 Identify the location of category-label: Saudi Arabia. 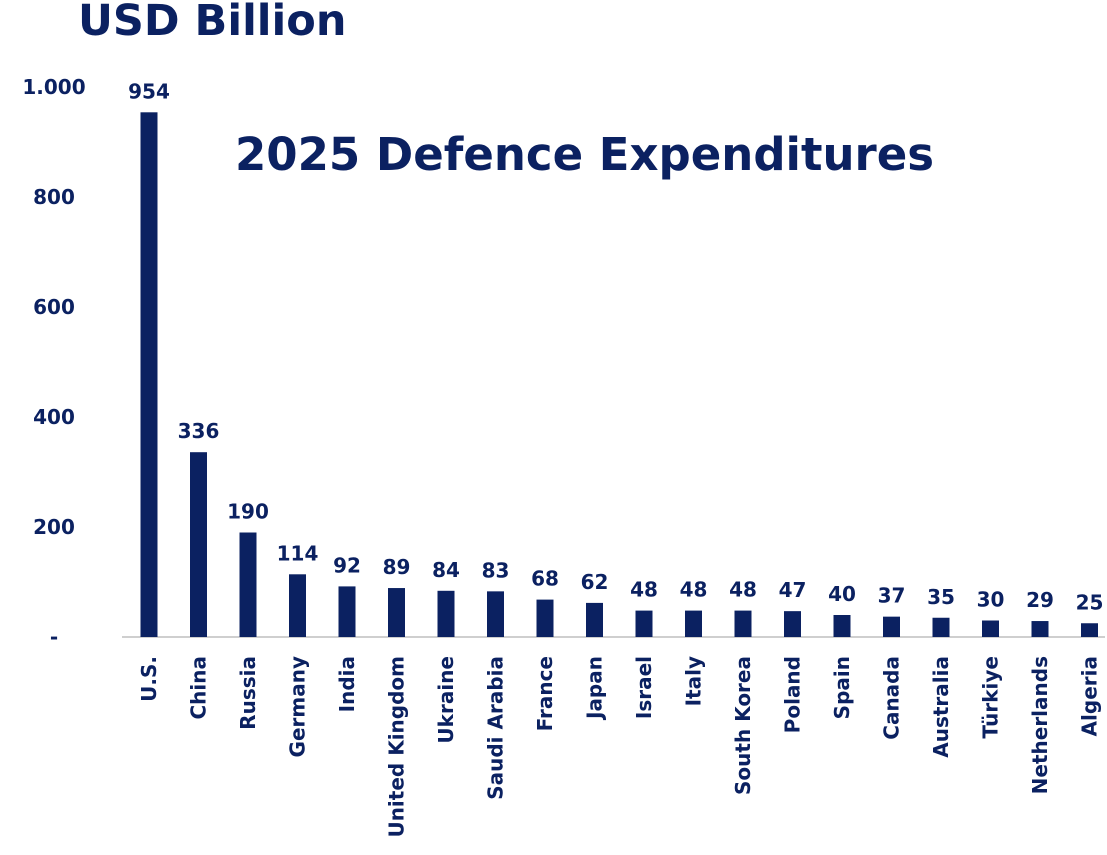
(496, 728).